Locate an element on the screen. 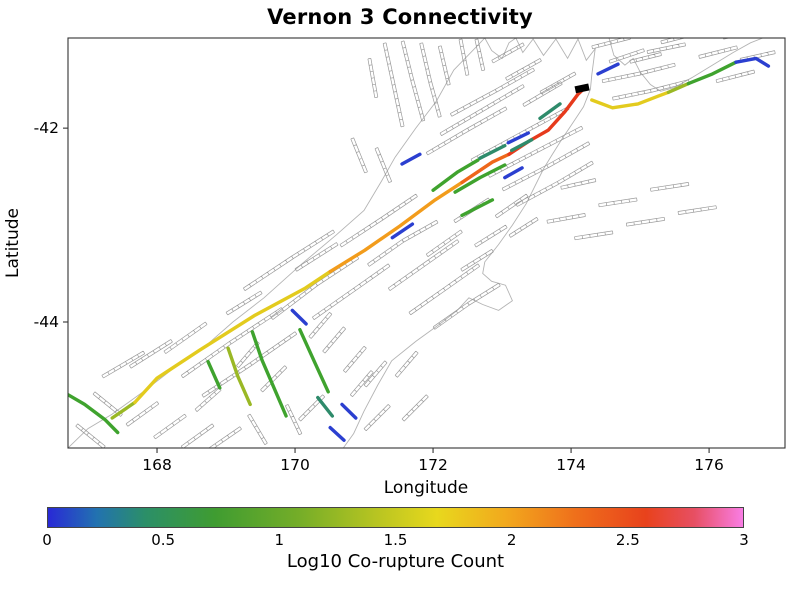 This screenshot has height=594, width=800. colorbar is located at coordinates (395, 517).